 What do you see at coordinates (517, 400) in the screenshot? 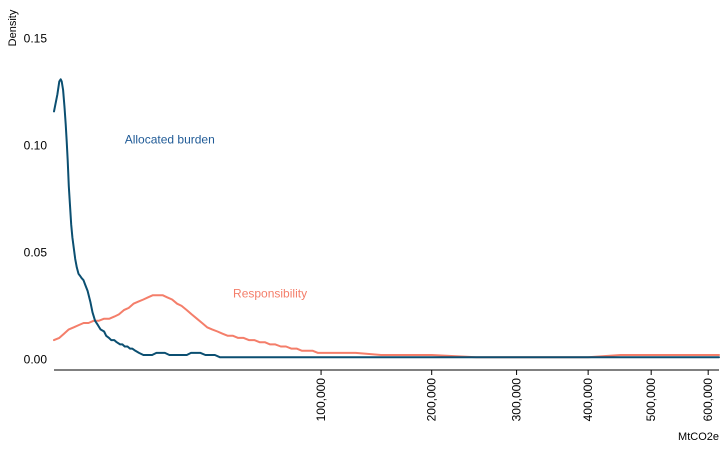
I see `x-tick-label: 300,000` at bounding box center [517, 400].